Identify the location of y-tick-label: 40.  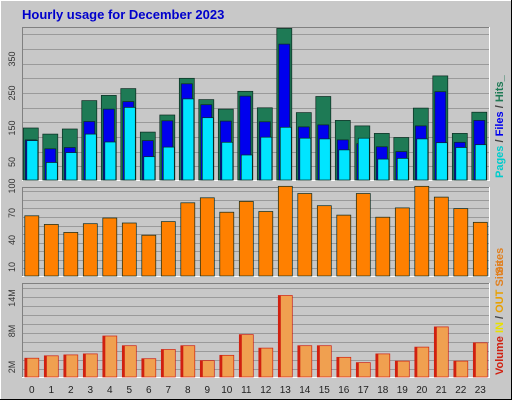
(12, 240).